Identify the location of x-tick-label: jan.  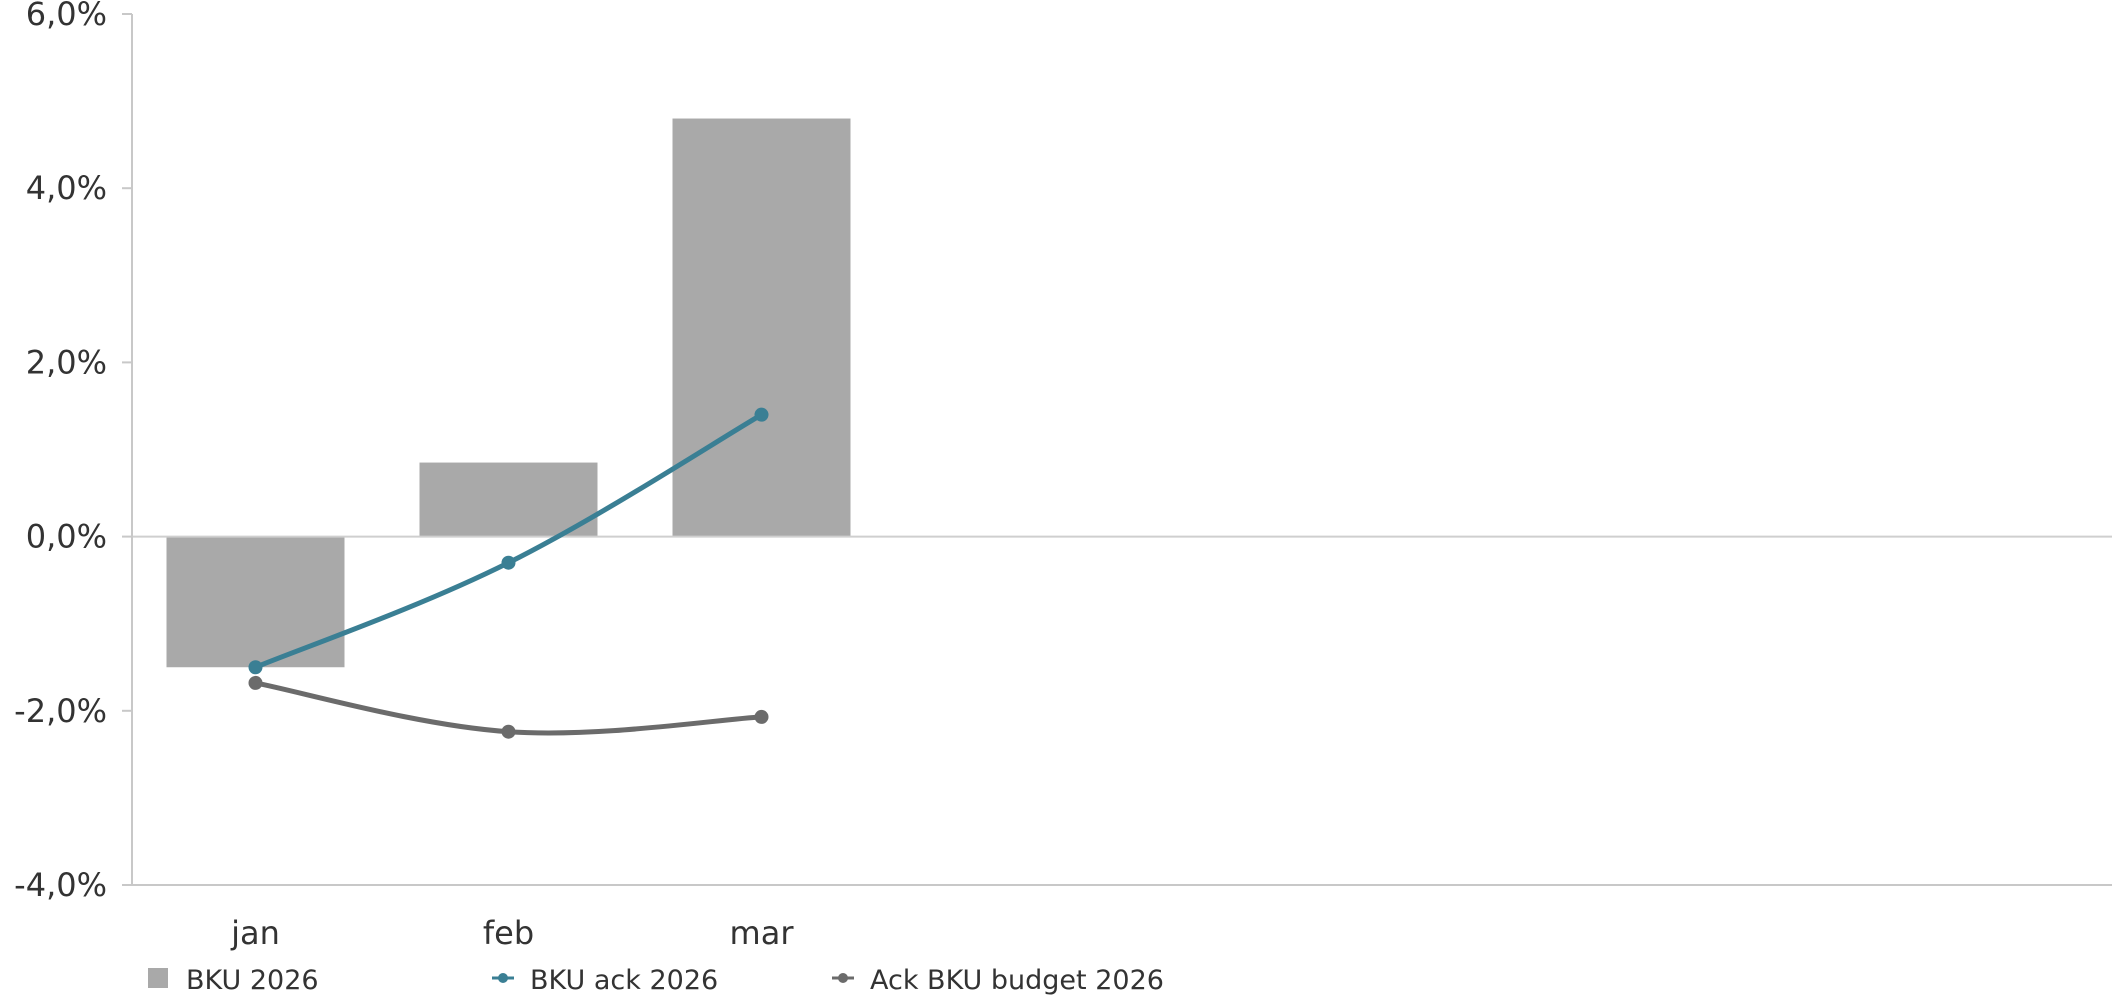
(255, 933).